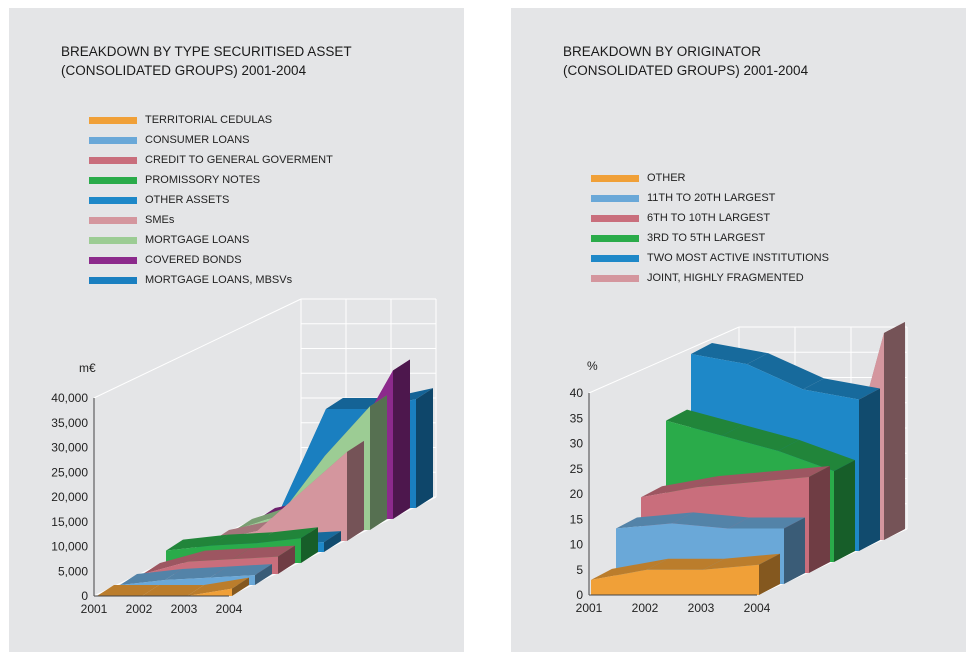 This screenshot has width=975, height=652. I want to click on legend-item: MORTGAGE LOANS, so click(211, 240).